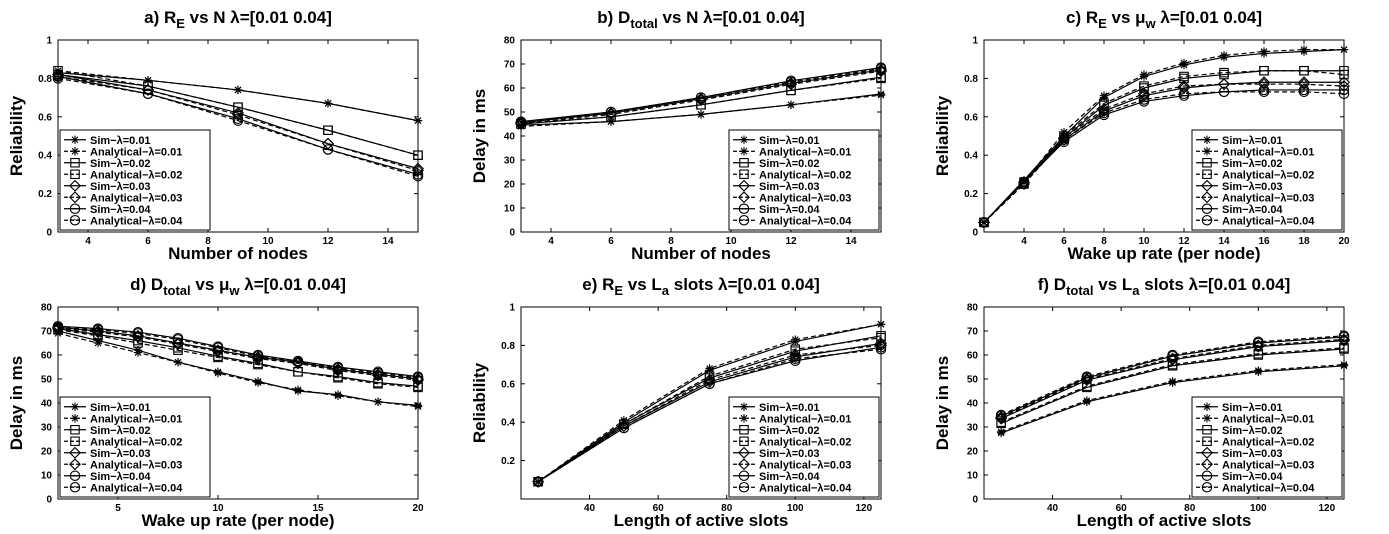  Describe the element at coordinates (1151, 23) in the screenshot. I see `title-subscript: w` at that location.